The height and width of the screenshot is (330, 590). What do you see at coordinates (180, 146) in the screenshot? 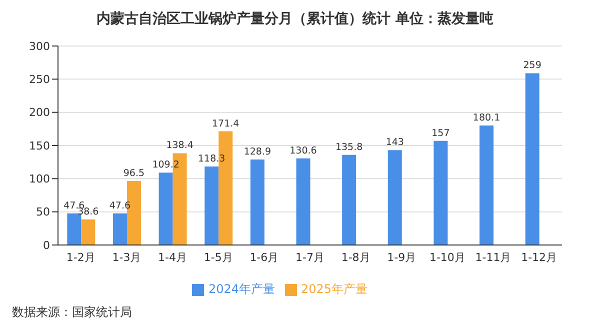
I see `data-label: 138.4` at bounding box center [180, 146].